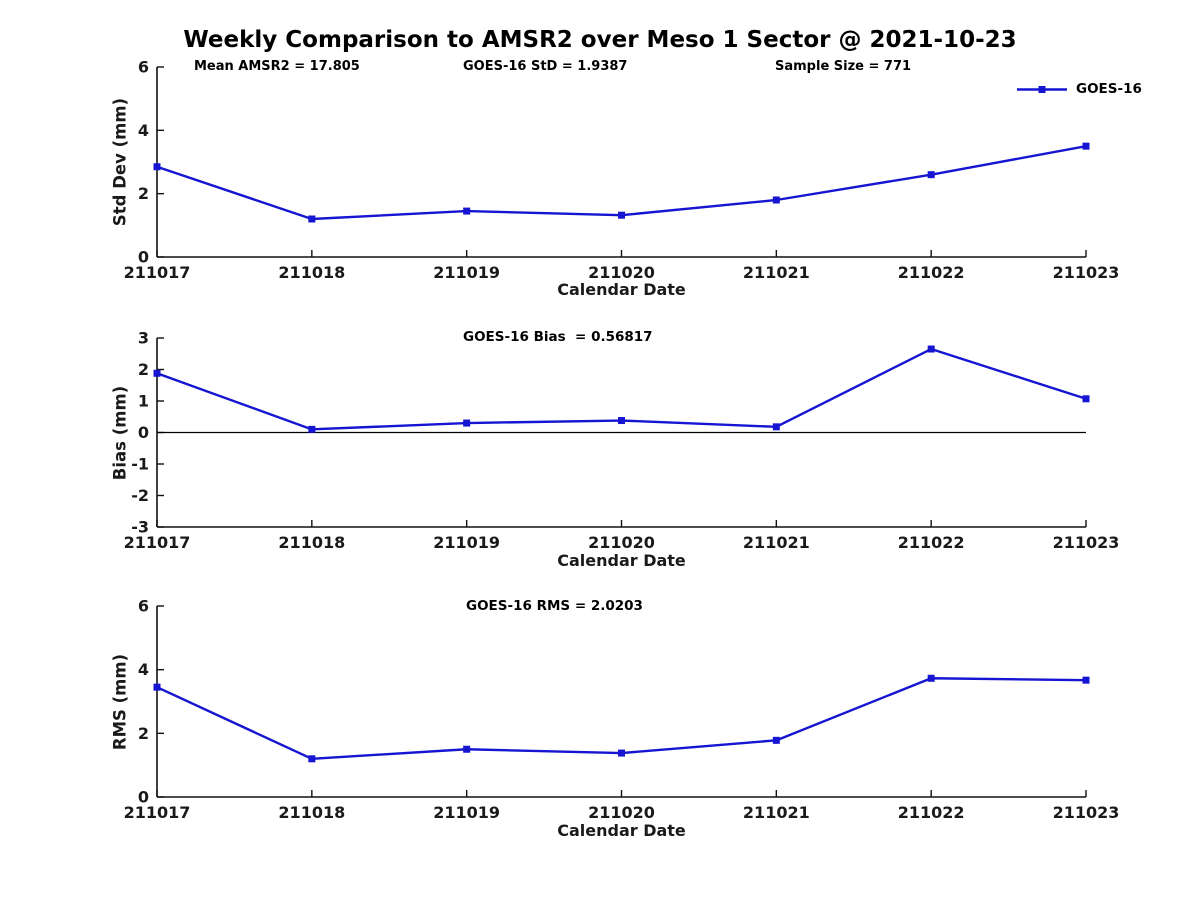  Describe the element at coordinates (277, 66) in the screenshot. I see `stat-mean-amsr2: Mean AMSR2 = 17.805` at that location.